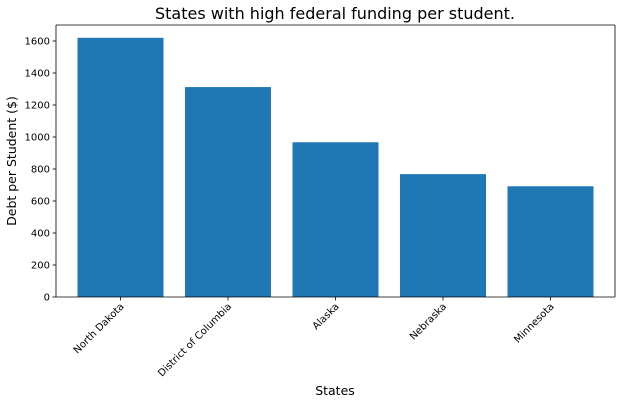  What do you see at coordinates (37, 42) in the screenshot?
I see `y-tick-label: 1600` at bounding box center [37, 42].